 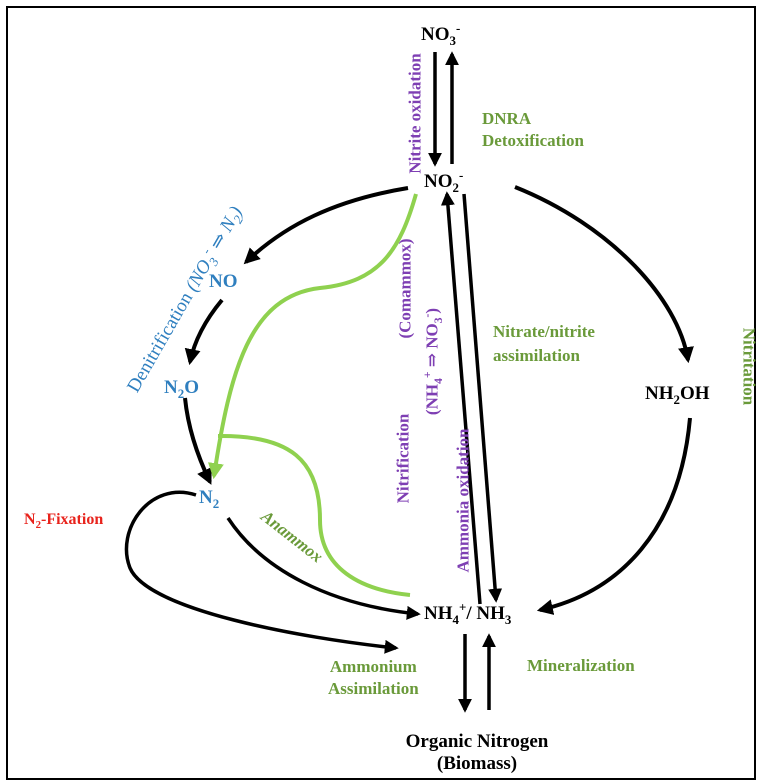 What do you see at coordinates (181, 393) in the screenshot?
I see `n2o-subscript: 2` at bounding box center [181, 393].